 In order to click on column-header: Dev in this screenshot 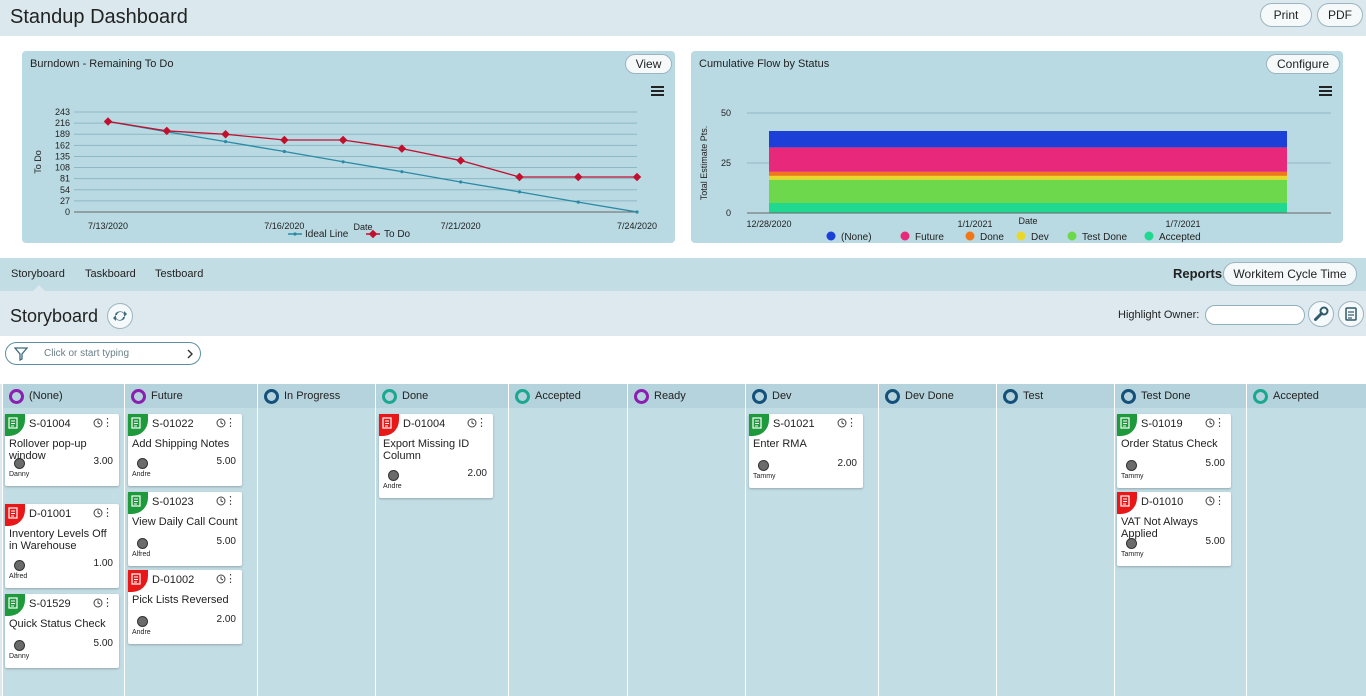, I will do `click(812, 396)`.